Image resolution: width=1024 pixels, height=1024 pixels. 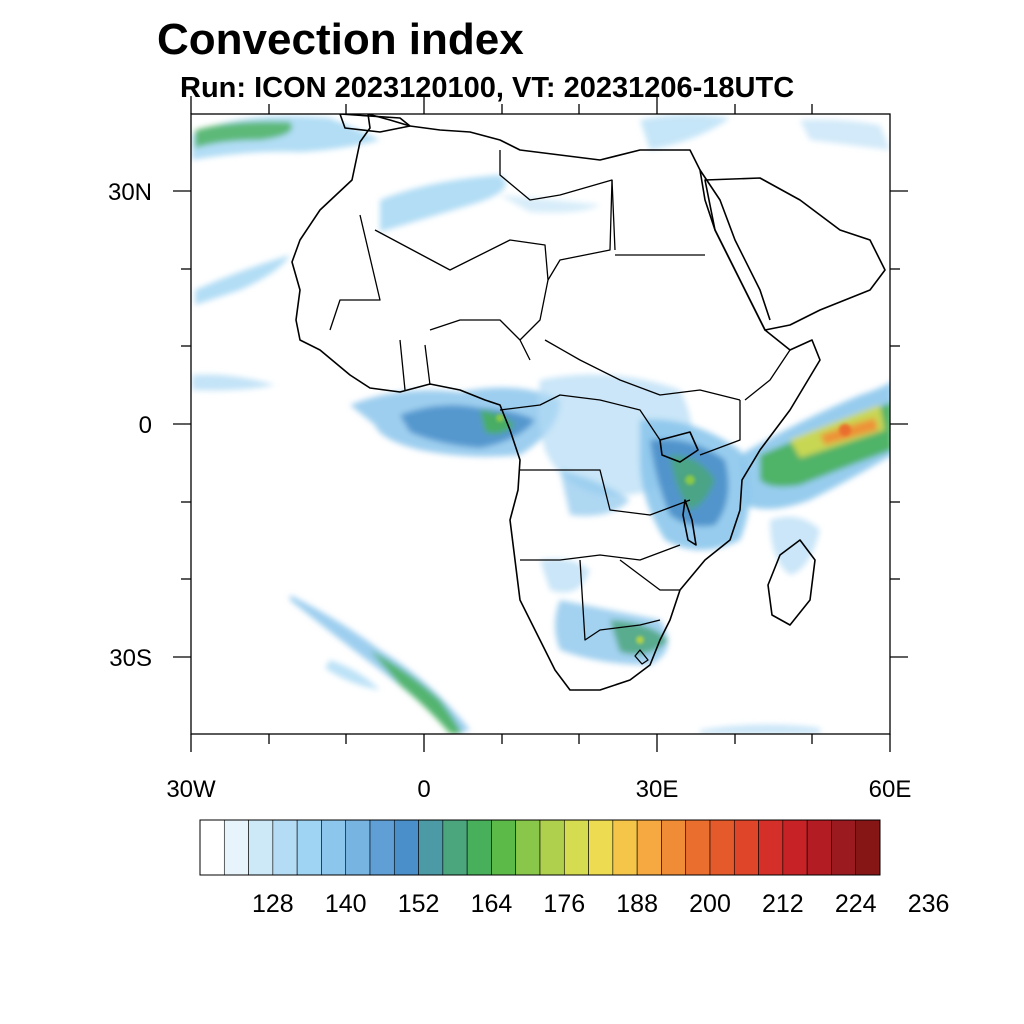 What do you see at coordinates (340, 39) in the screenshot?
I see `chart-title: Convection index` at bounding box center [340, 39].